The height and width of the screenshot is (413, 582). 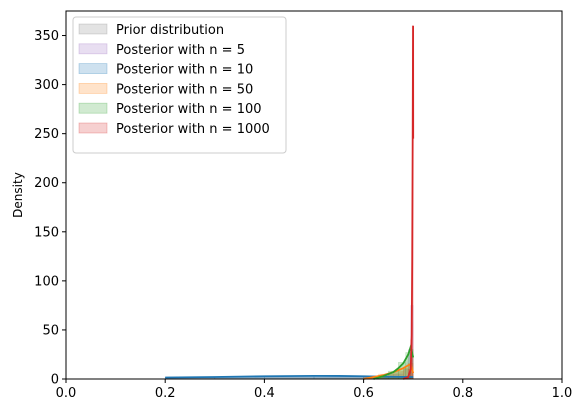 I want to click on x-tick-label-2: 0.4, so click(x=264, y=393).